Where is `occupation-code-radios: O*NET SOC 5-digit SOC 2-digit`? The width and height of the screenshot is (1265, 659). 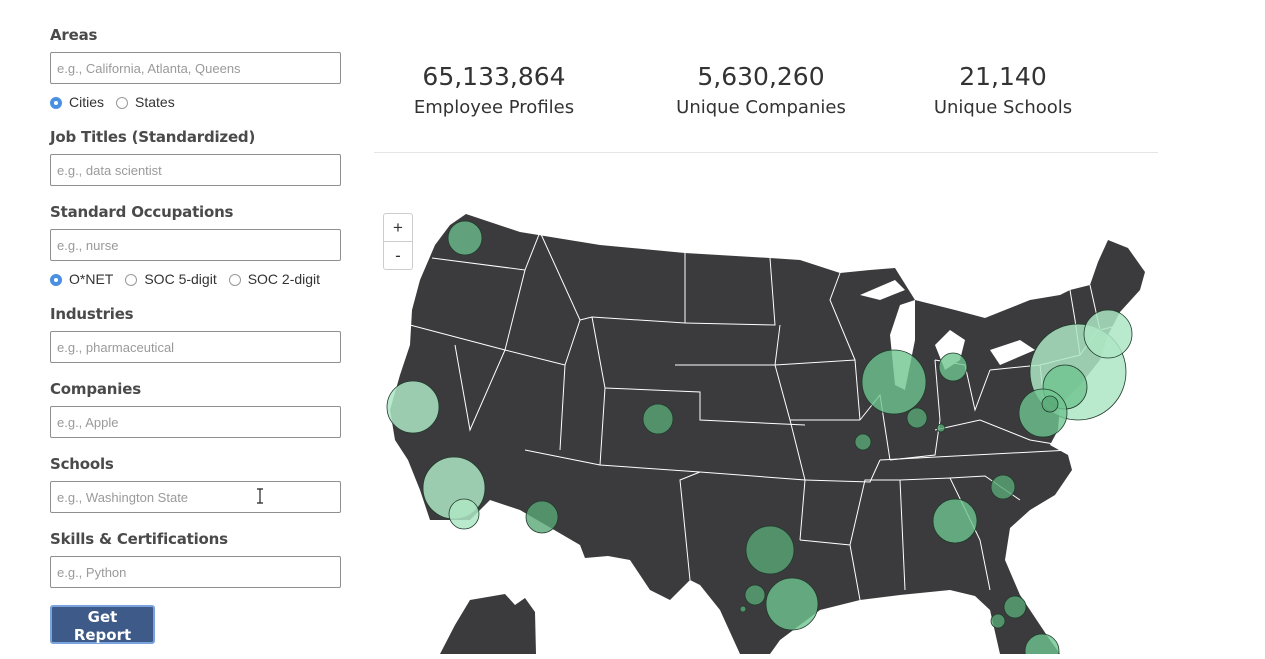
occupation-code-radios: O*NET SOC 5-digit SOC 2-digit is located at coordinates (191, 279).